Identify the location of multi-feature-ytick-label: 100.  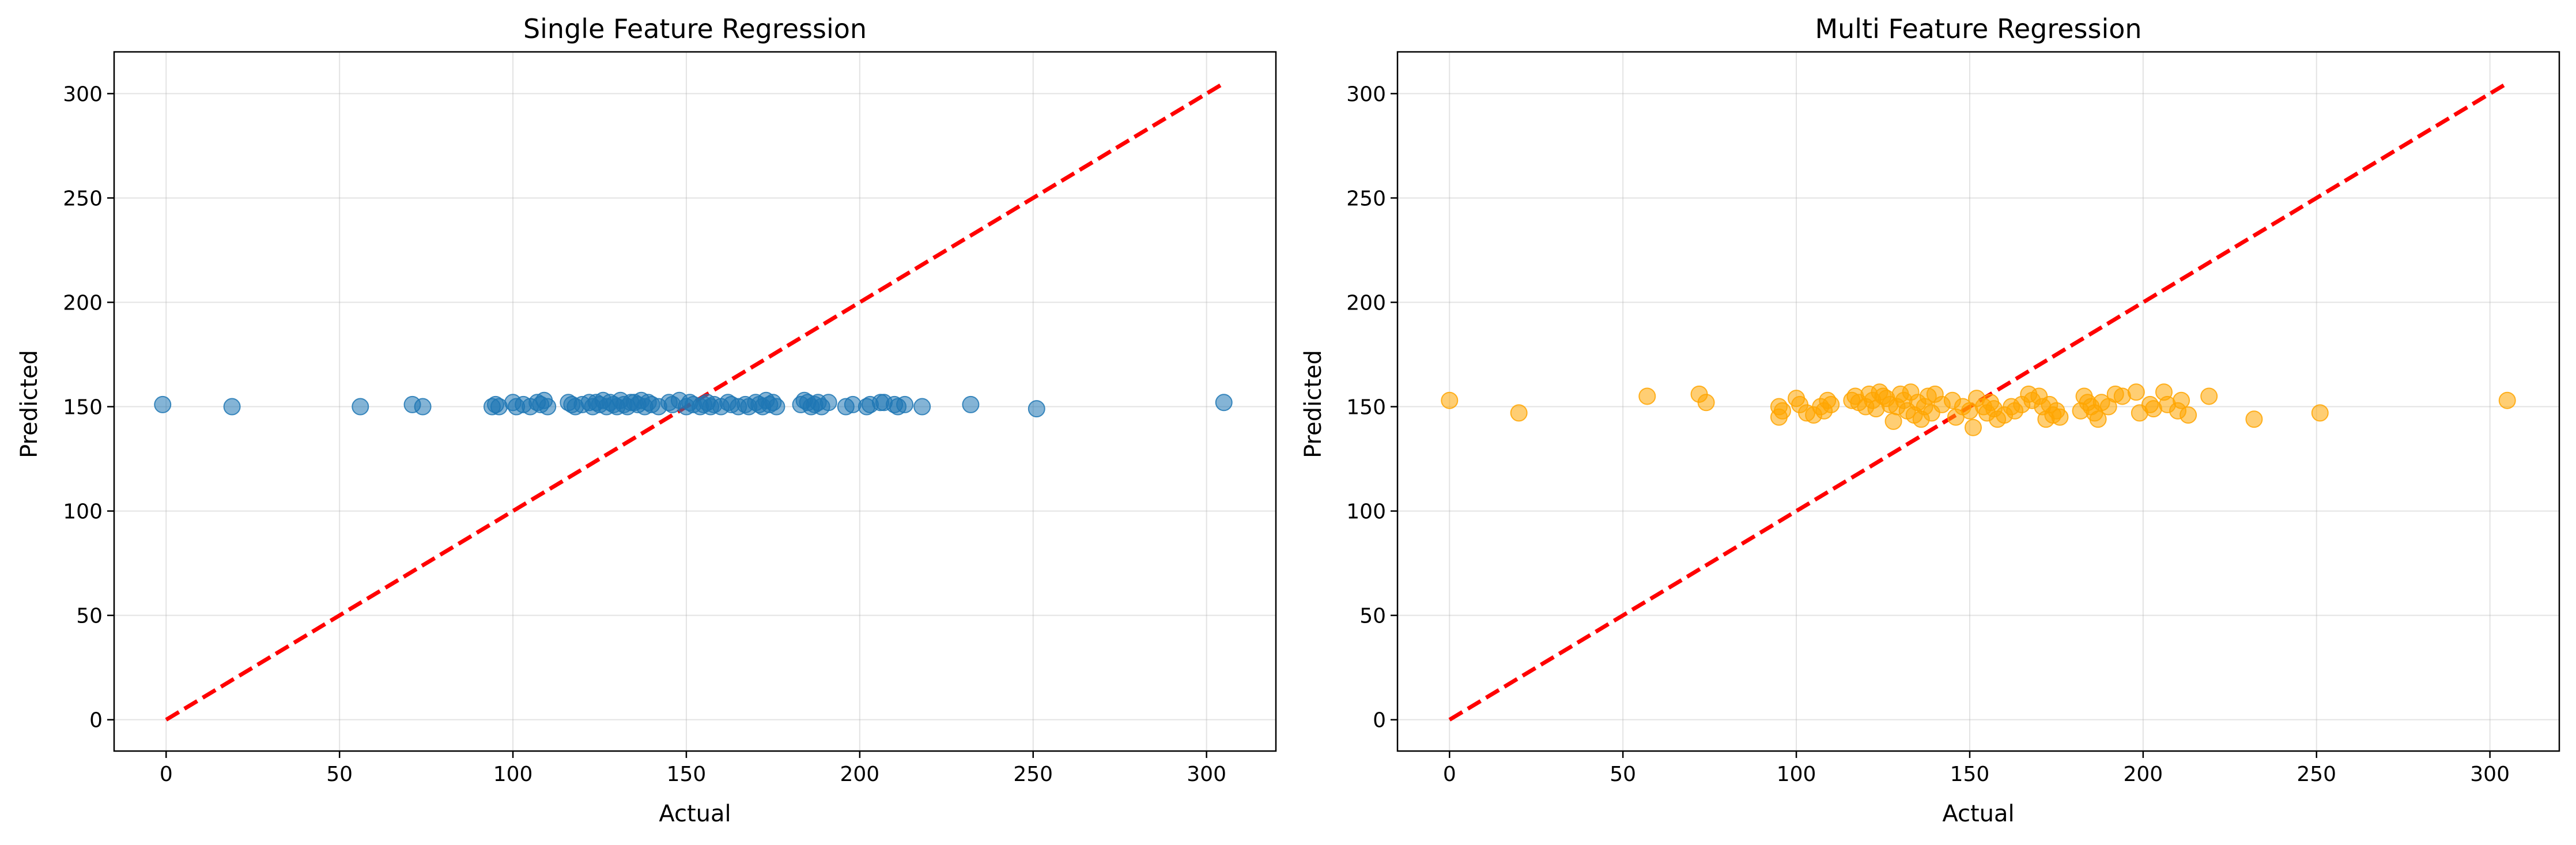
(1366, 512).